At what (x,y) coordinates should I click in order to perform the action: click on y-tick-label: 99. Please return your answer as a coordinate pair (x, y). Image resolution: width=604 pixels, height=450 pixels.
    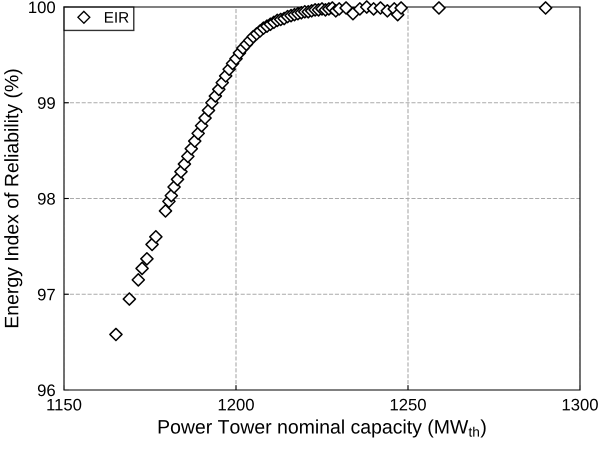
    Looking at the image, I should click on (46, 103).